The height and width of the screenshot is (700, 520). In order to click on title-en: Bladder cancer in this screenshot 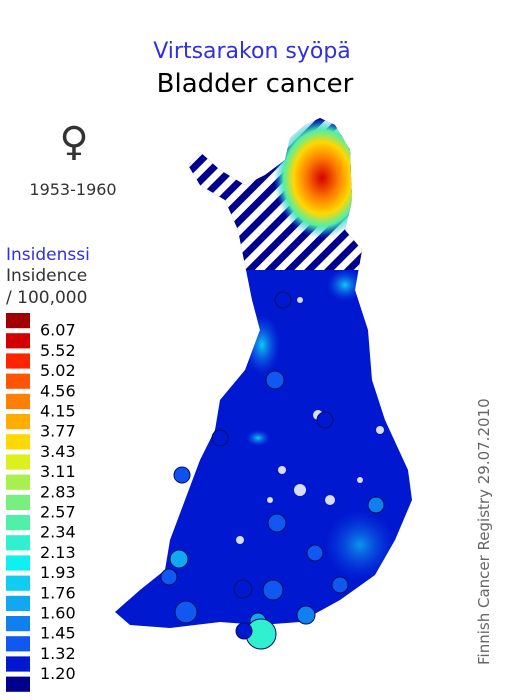, I will do `click(255, 84)`.